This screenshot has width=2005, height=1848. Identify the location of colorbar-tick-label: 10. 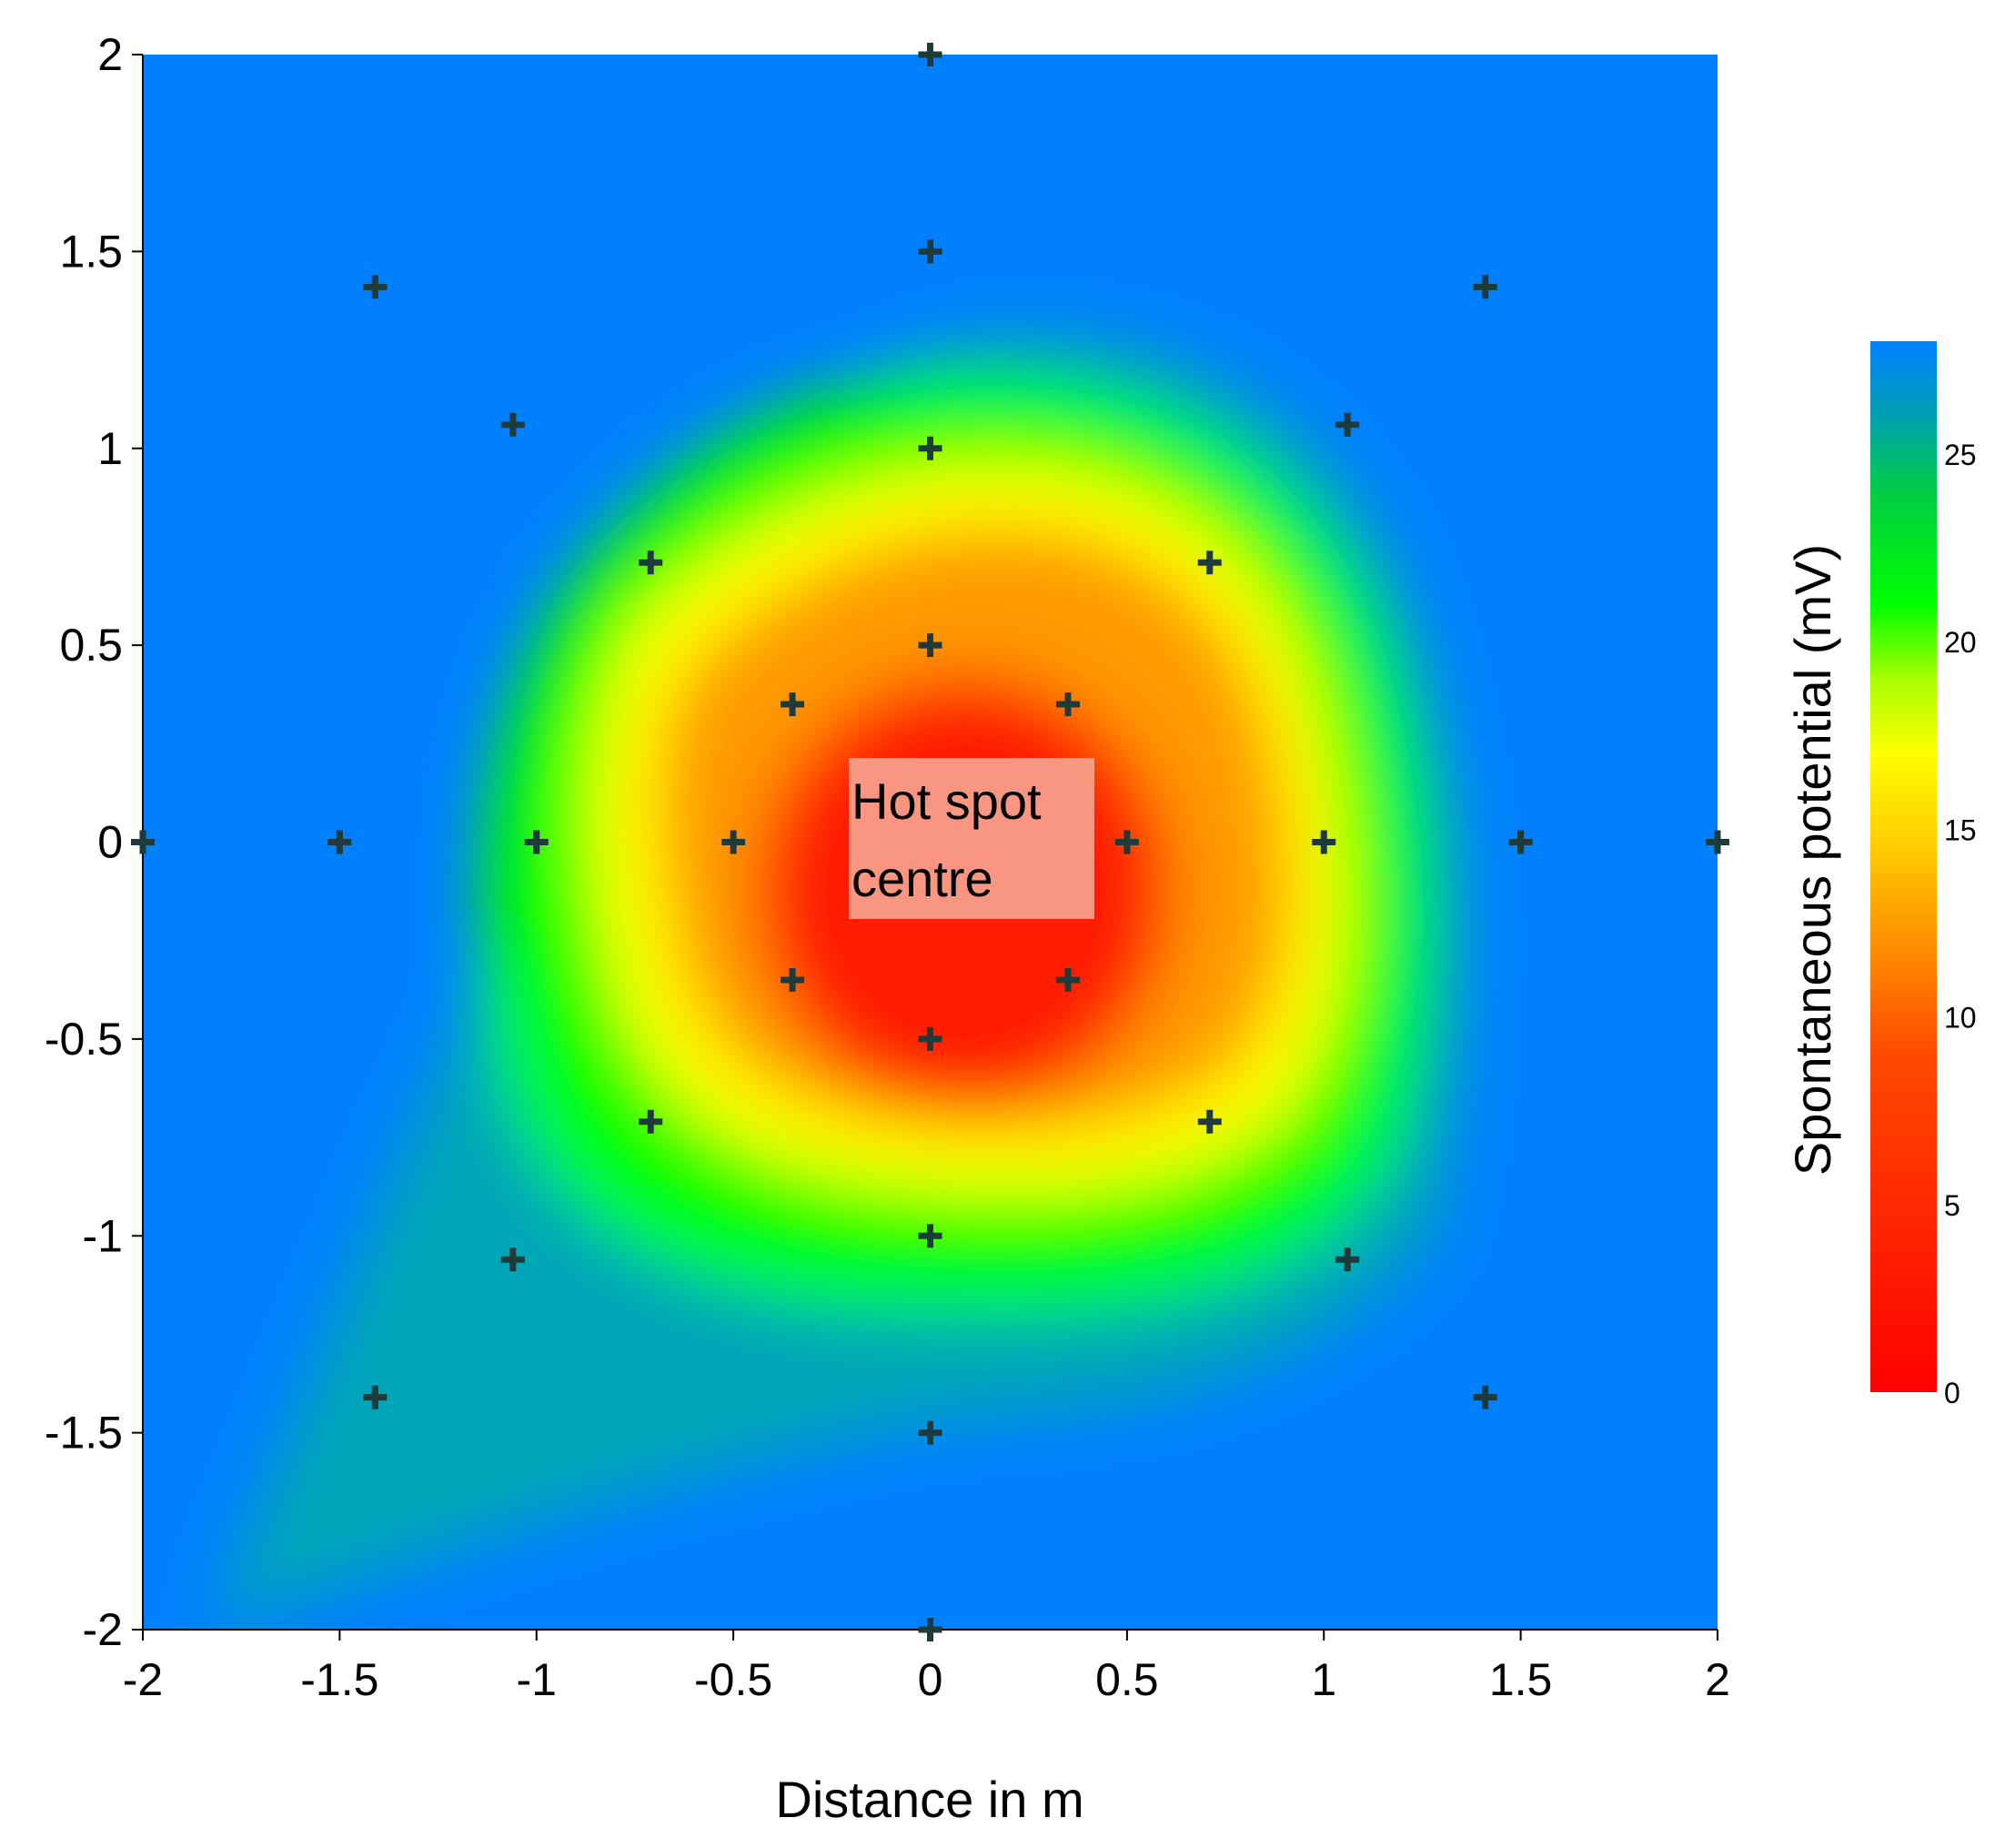
(1961, 1018).